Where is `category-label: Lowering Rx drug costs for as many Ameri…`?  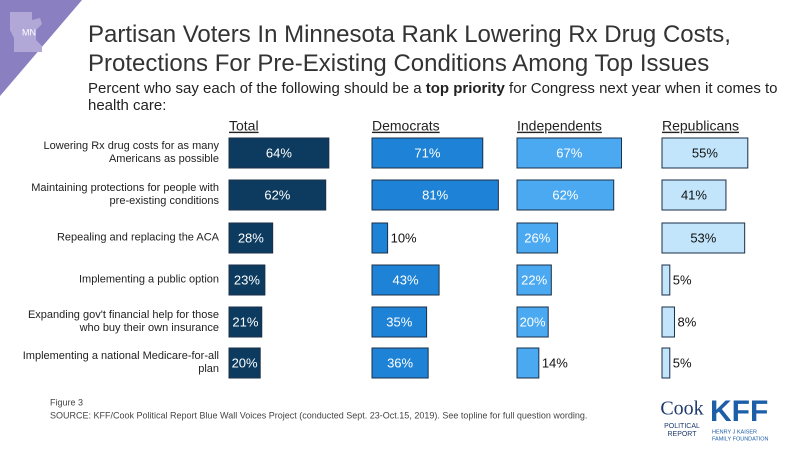
category-label: Lowering Rx drug costs for as many Ameri… is located at coordinates (131, 152).